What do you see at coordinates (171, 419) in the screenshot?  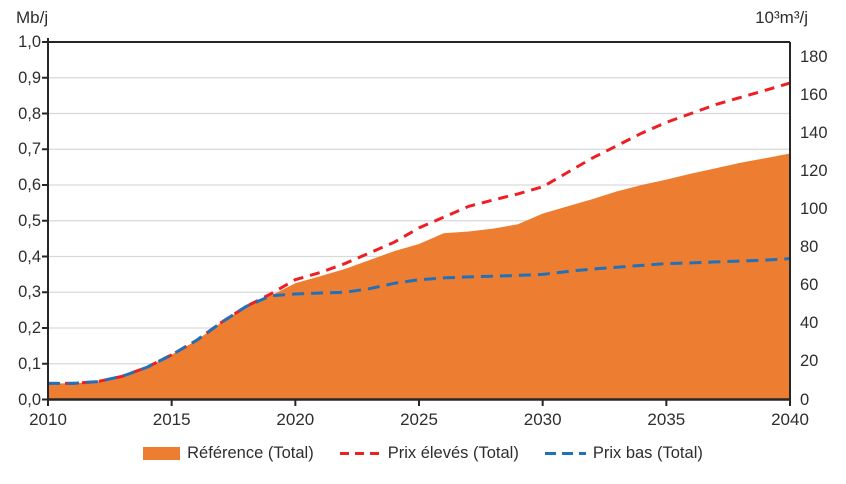 I see `x-axis-tick-label: 2015` at bounding box center [171, 419].